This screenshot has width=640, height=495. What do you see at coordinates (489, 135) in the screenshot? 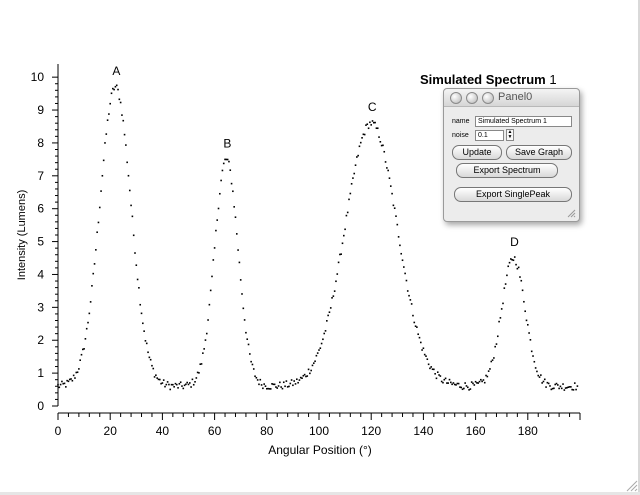
I see `noise-field: 0.1` at bounding box center [489, 135].